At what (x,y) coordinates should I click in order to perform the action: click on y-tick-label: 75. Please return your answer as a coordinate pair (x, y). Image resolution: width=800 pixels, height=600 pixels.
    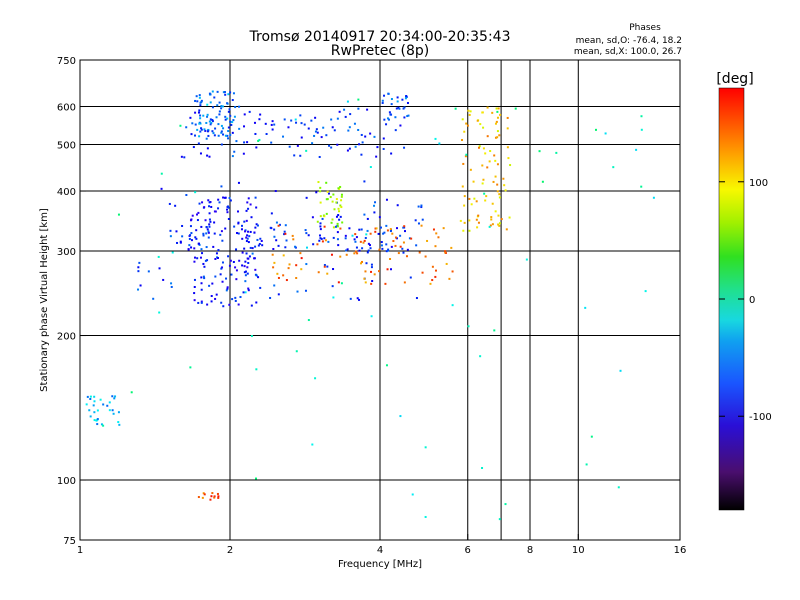
    Looking at the image, I should click on (69, 541).